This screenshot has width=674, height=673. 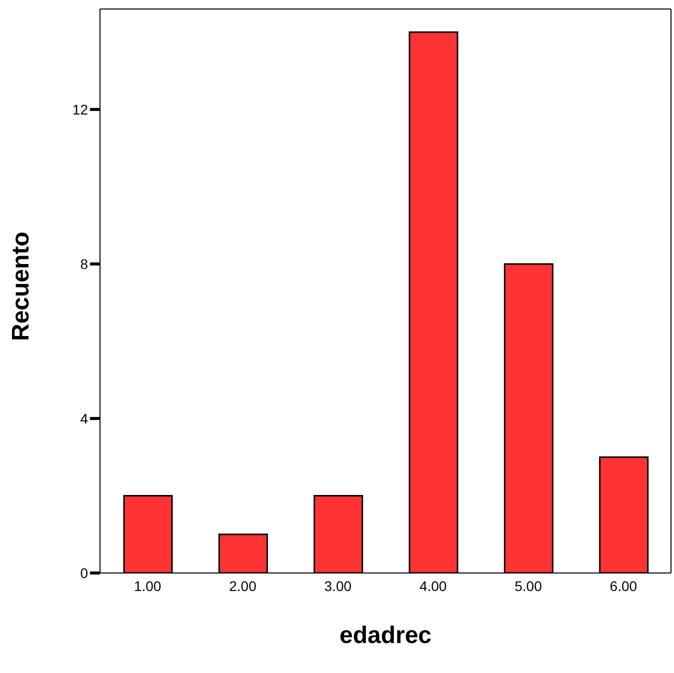 I want to click on y-axis-title: Recuento, so click(x=21, y=286).